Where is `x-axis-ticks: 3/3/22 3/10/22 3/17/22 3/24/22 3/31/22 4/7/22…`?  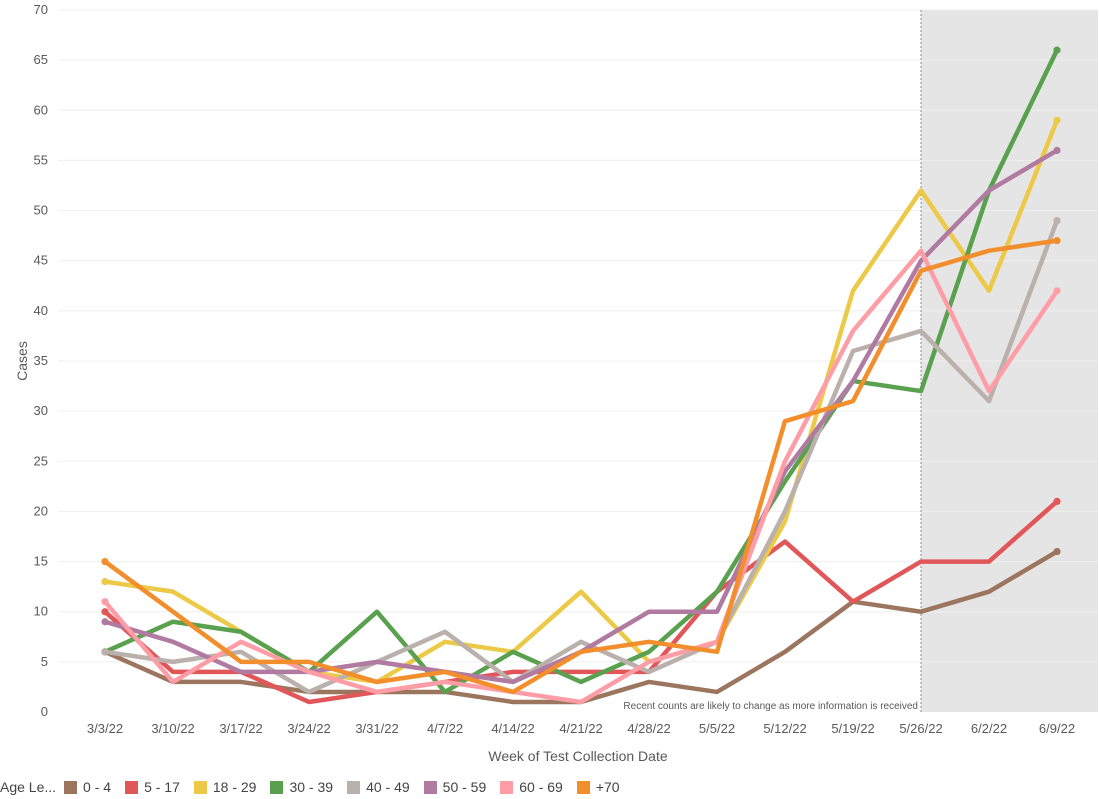 x-axis-ticks: 3/3/22 3/10/22 3/17/22 3/24/22 3/31/22 4/7/22… is located at coordinates (581, 728).